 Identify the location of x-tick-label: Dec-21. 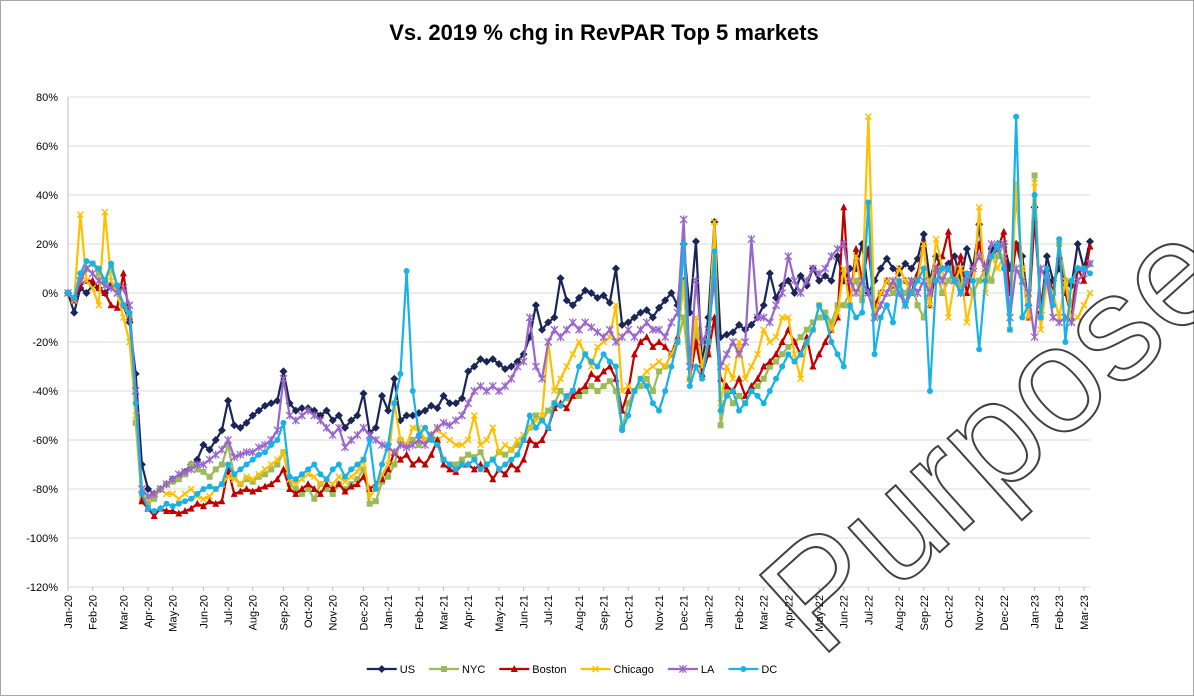
(685, 612).